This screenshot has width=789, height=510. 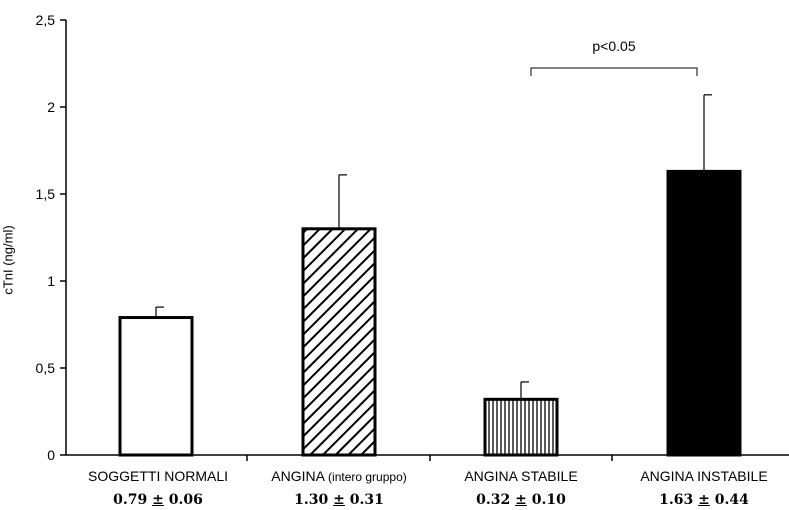 What do you see at coordinates (51, 455) in the screenshot?
I see `y-tick-label: 0` at bounding box center [51, 455].